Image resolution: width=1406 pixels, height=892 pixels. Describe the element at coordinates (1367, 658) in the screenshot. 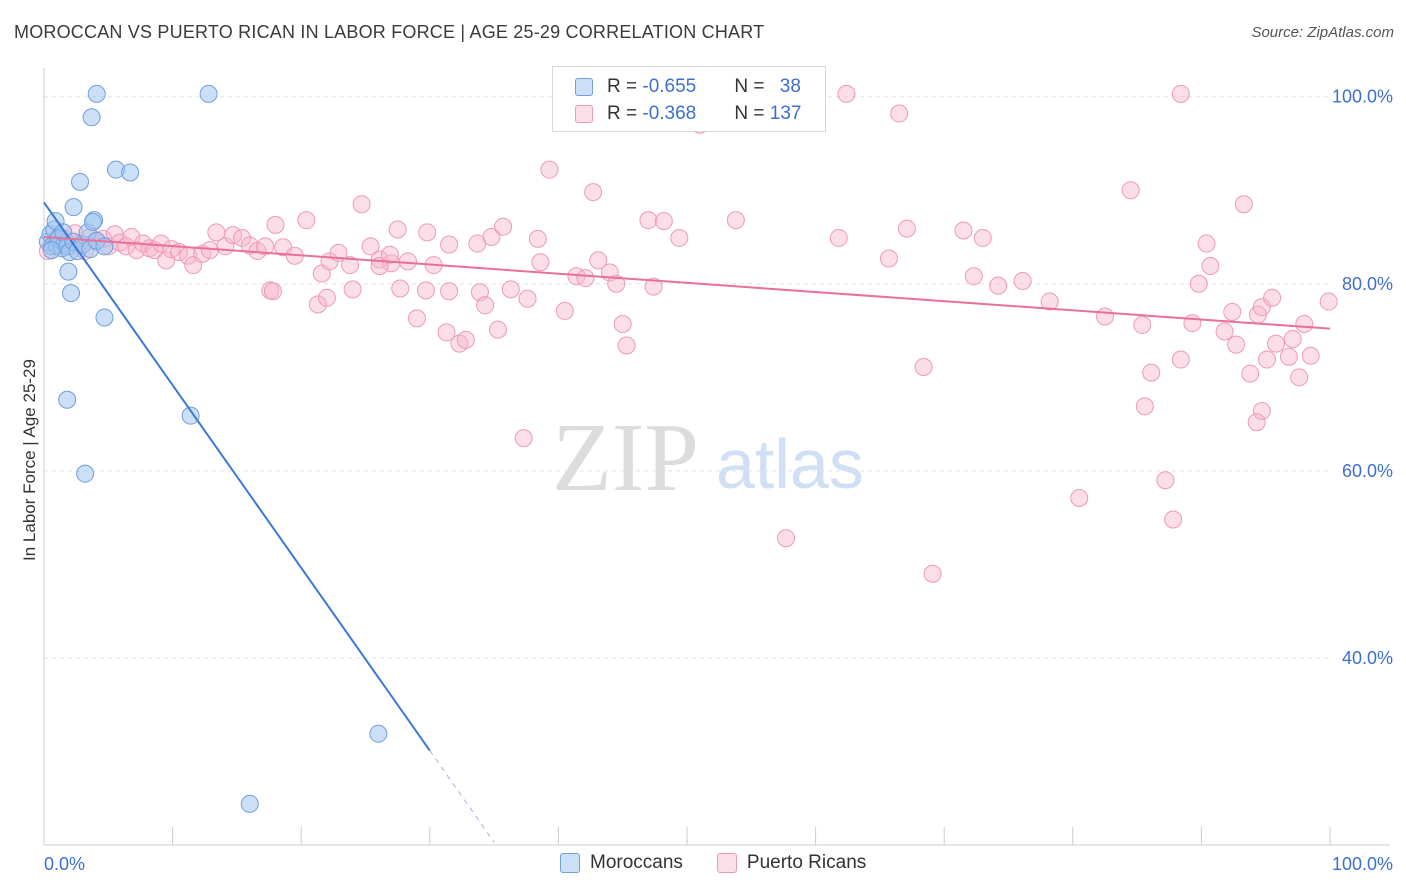

I see `y-tick-label: 40.0%` at that location.